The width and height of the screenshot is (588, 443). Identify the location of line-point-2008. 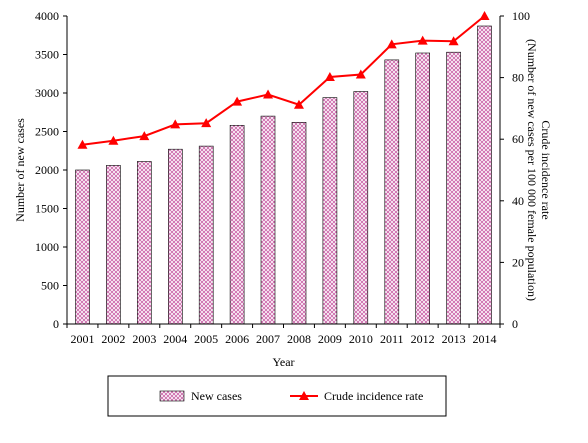
(298, 104).